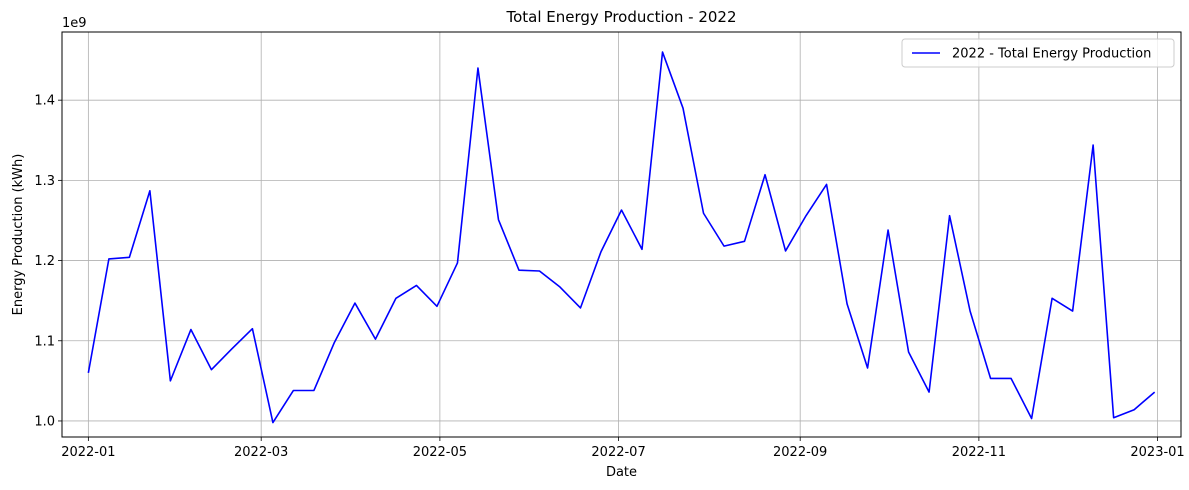 The image size is (1189, 490). Describe the element at coordinates (1157, 452) in the screenshot. I see `x-tick-label: 2023-01` at that location.